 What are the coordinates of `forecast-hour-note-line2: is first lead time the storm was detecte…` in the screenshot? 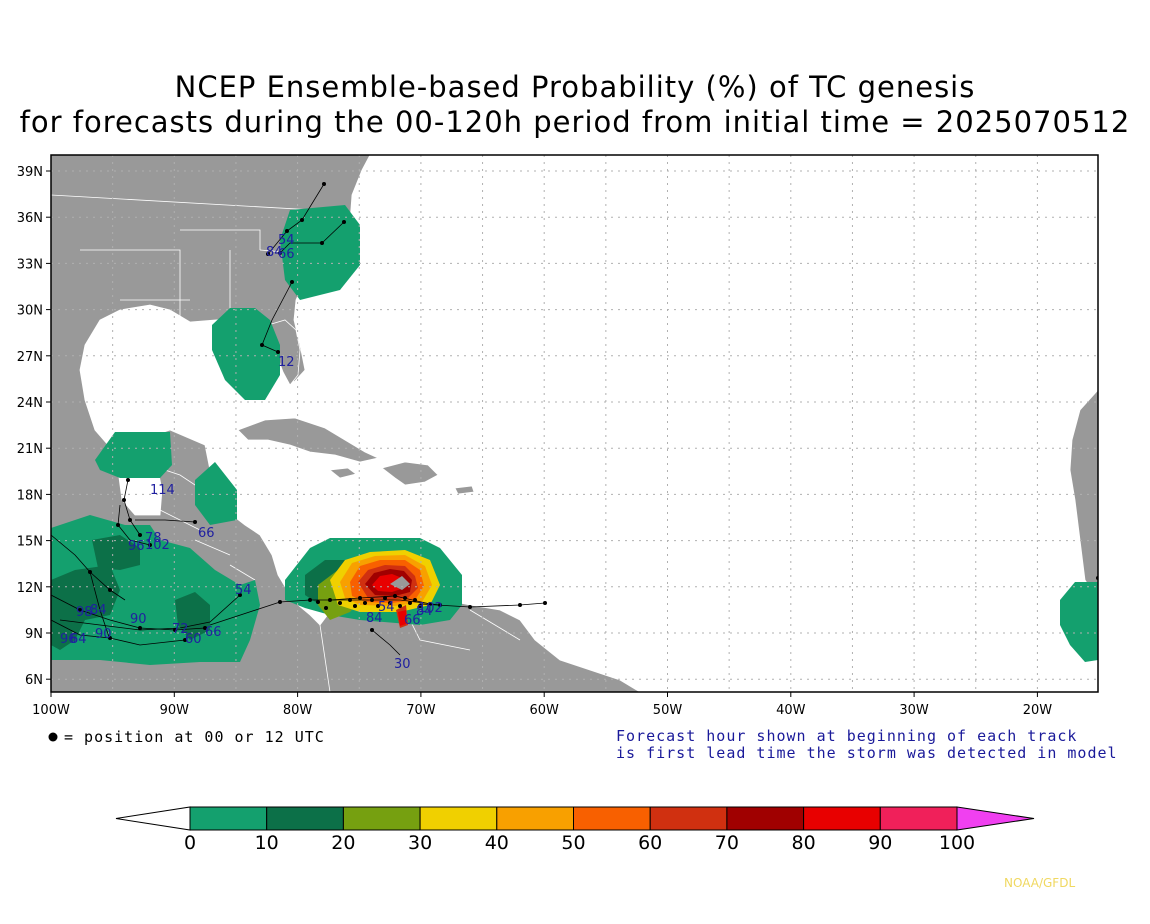 It's located at (867, 753).